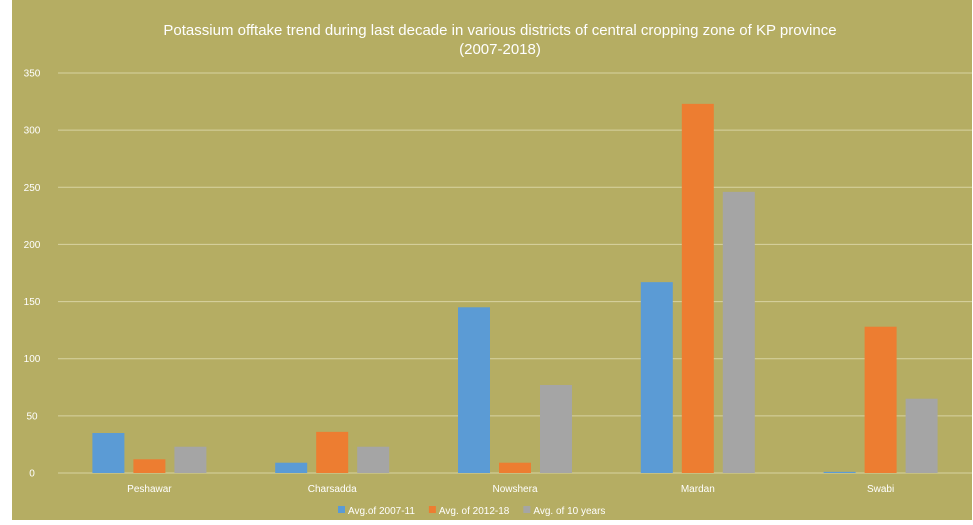 The height and width of the screenshot is (525, 973). What do you see at coordinates (32, 474) in the screenshot?
I see `y-tick-label: 0` at bounding box center [32, 474].